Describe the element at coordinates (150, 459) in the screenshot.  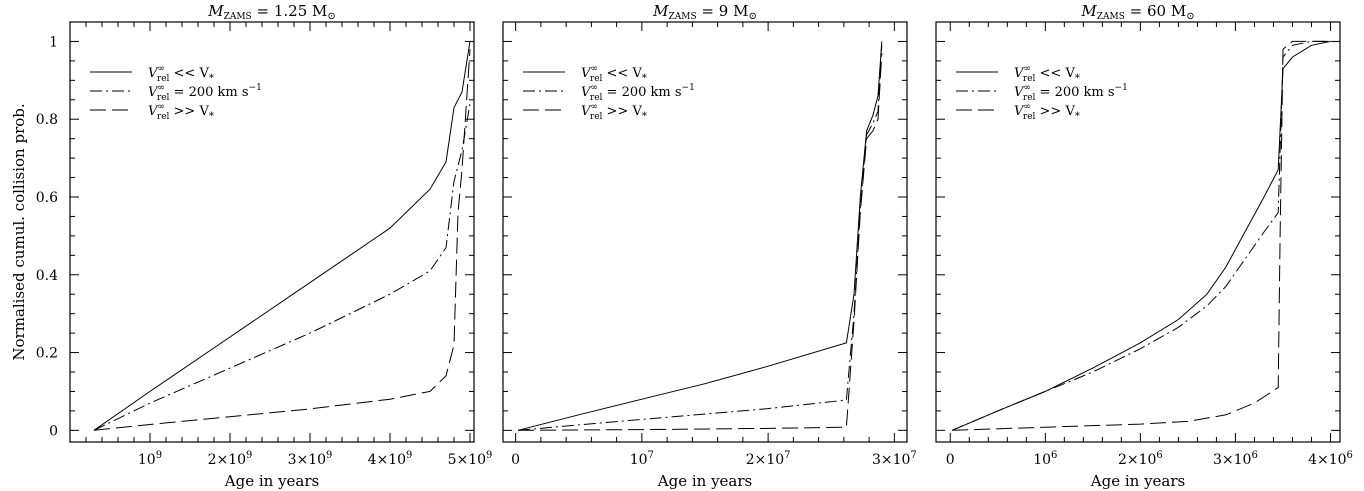
I see `x-tick-label: 10⁹` at that location.